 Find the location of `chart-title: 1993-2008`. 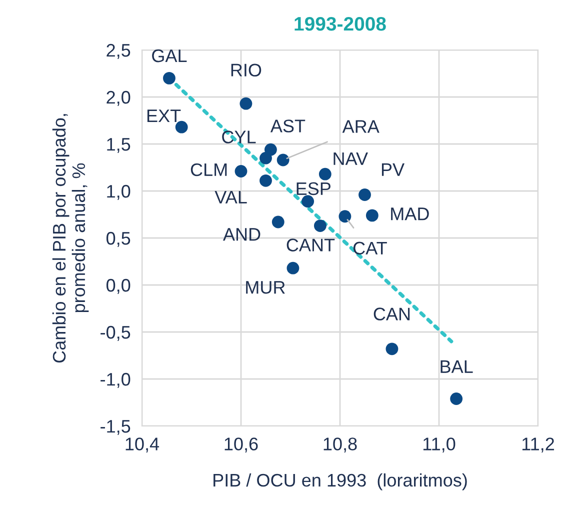

chart-title: 1993-2008 is located at coordinates (340, 23).